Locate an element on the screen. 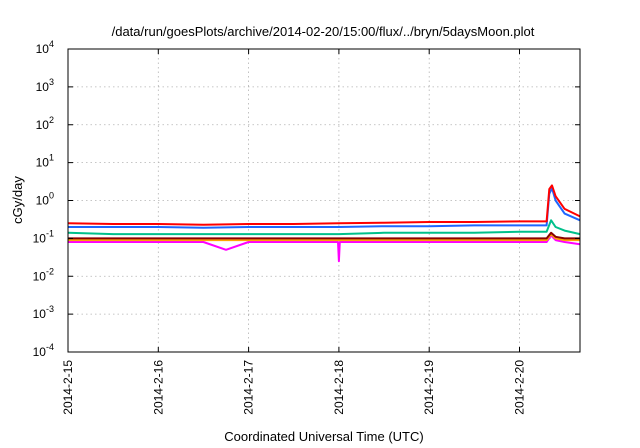 The width and height of the screenshot is (640, 448). x-tick-label: 2014-2-17 is located at coordinates (249, 387).